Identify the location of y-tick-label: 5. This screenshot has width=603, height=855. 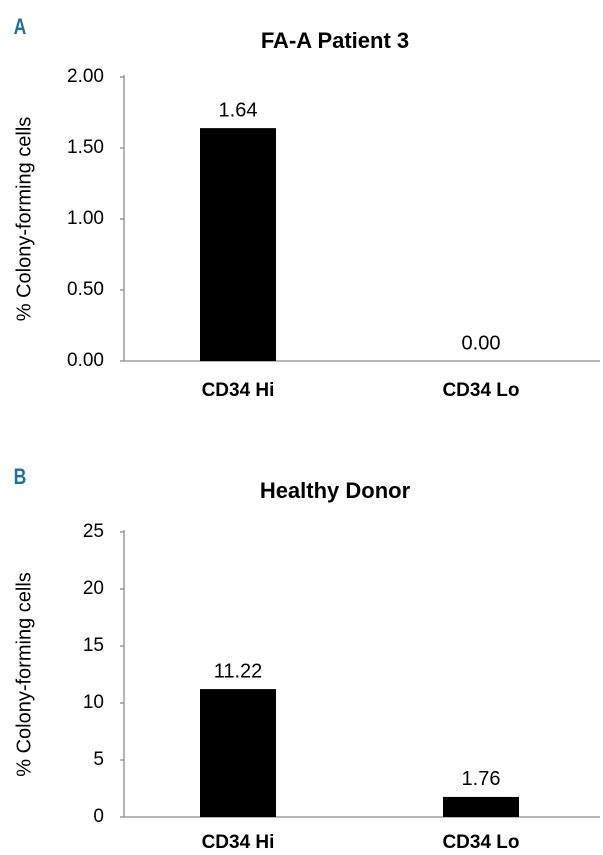
(98, 759).